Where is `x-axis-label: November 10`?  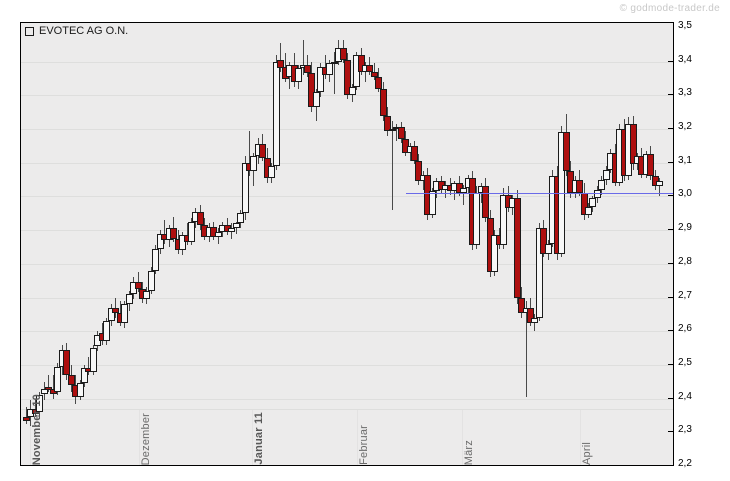
x-axis-label: November 10 is located at coordinates (37, 429).